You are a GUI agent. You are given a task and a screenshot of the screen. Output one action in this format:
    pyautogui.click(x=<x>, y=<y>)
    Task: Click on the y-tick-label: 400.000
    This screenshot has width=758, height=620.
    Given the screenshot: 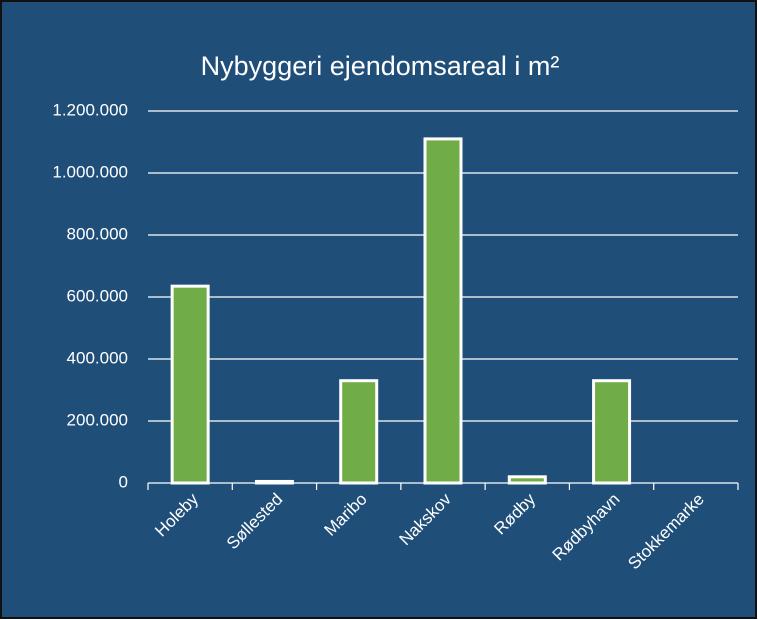 What is the action you would take?
    pyautogui.click(x=97, y=357)
    